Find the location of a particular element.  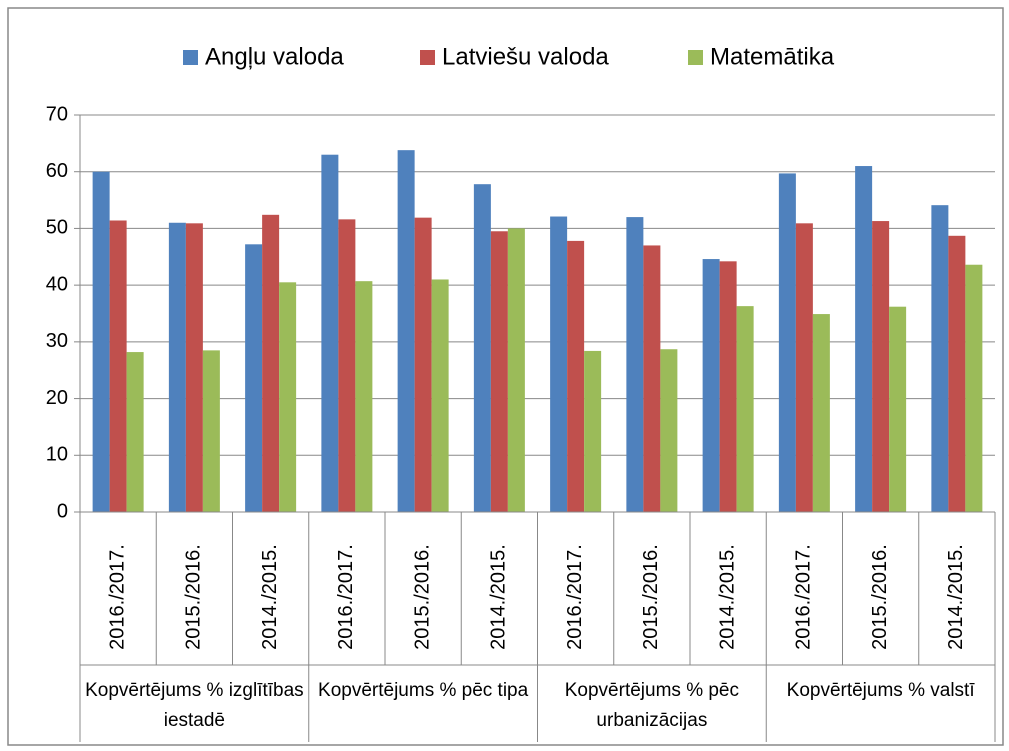

legend-label: Angļu valoda is located at coordinates (274, 56).